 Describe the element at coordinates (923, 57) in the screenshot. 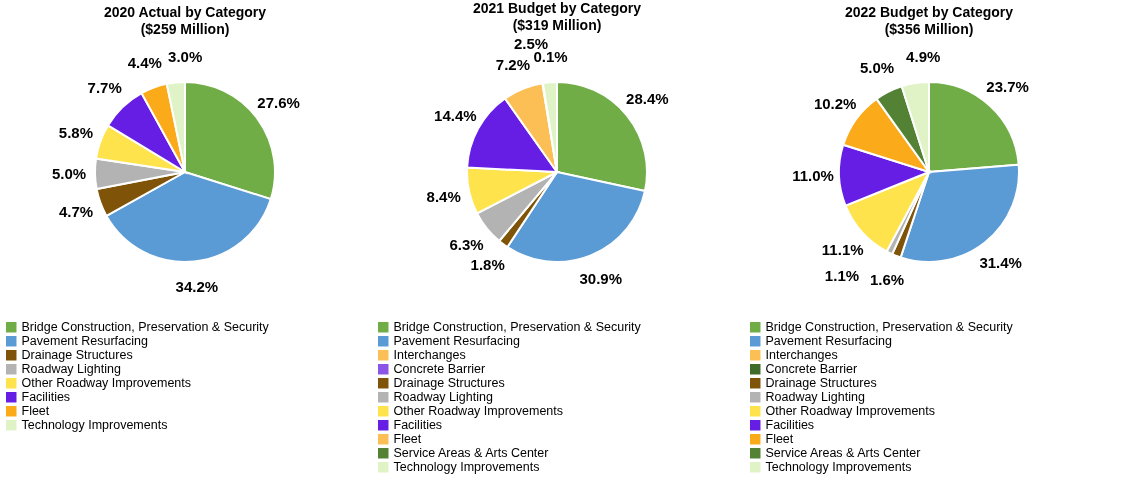

I see `data-label: 4.9%` at that location.